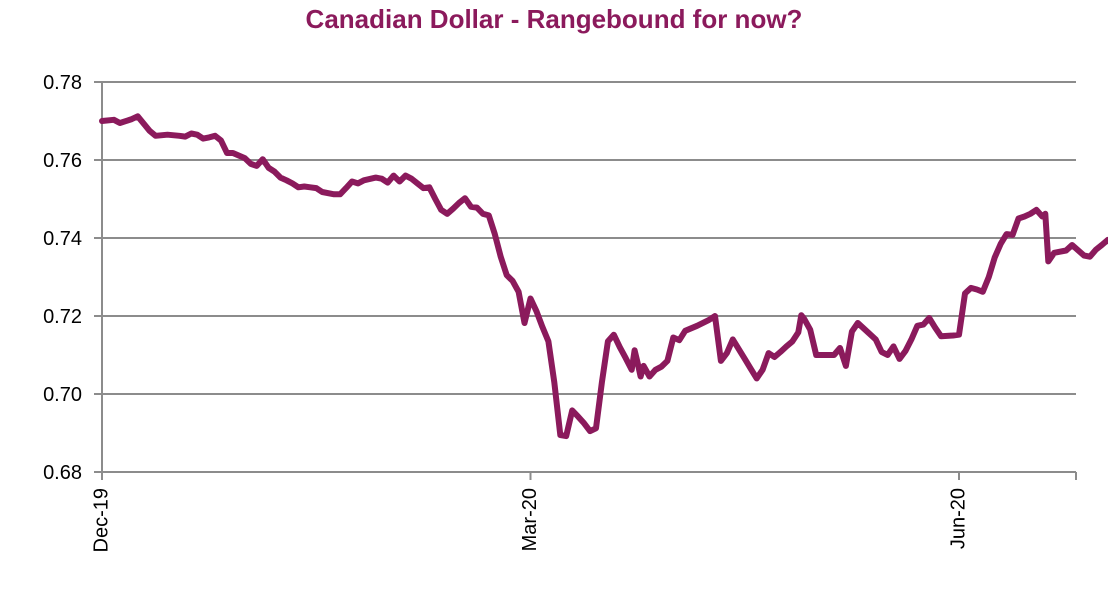 This screenshot has height=590, width=1108. What do you see at coordinates (62, 239) in the screenshot?
I see `y-tick-label: 0.74` at bounding box center [62, 239].